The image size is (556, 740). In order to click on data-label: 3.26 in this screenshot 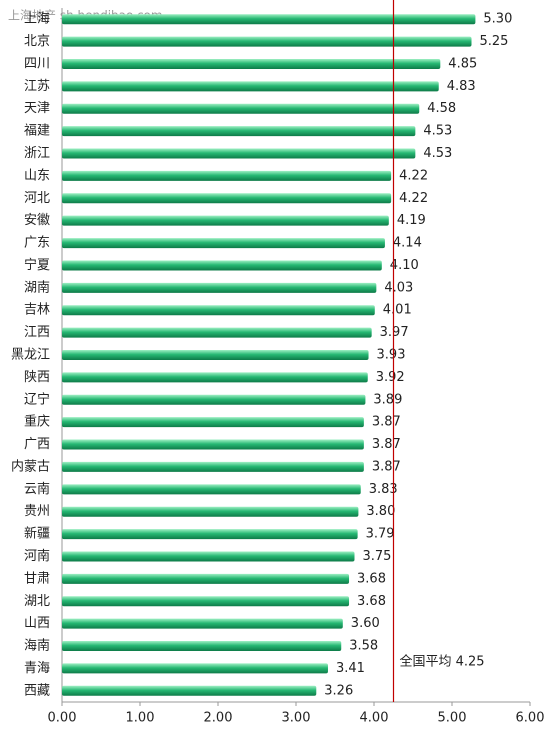, I will do `click(338, 690)`.